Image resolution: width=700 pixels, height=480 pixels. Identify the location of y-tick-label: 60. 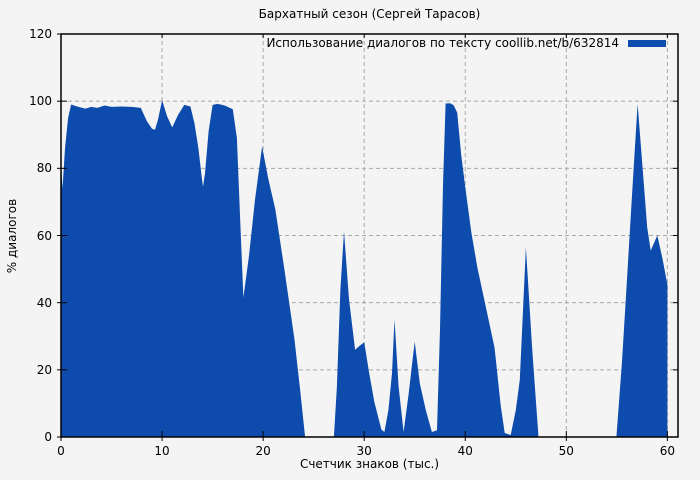
(44, 235).